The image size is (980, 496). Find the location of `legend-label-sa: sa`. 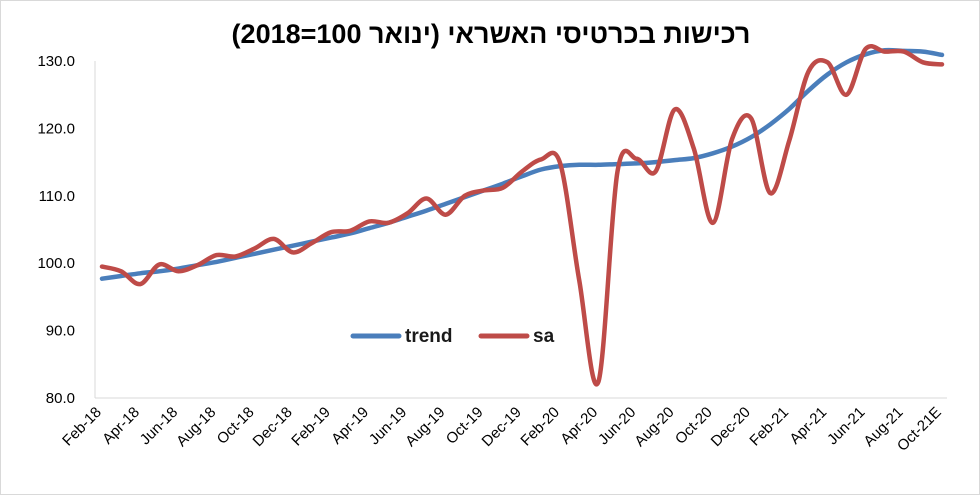

legend-label-sa: sa is located at coordinates (544, 336).